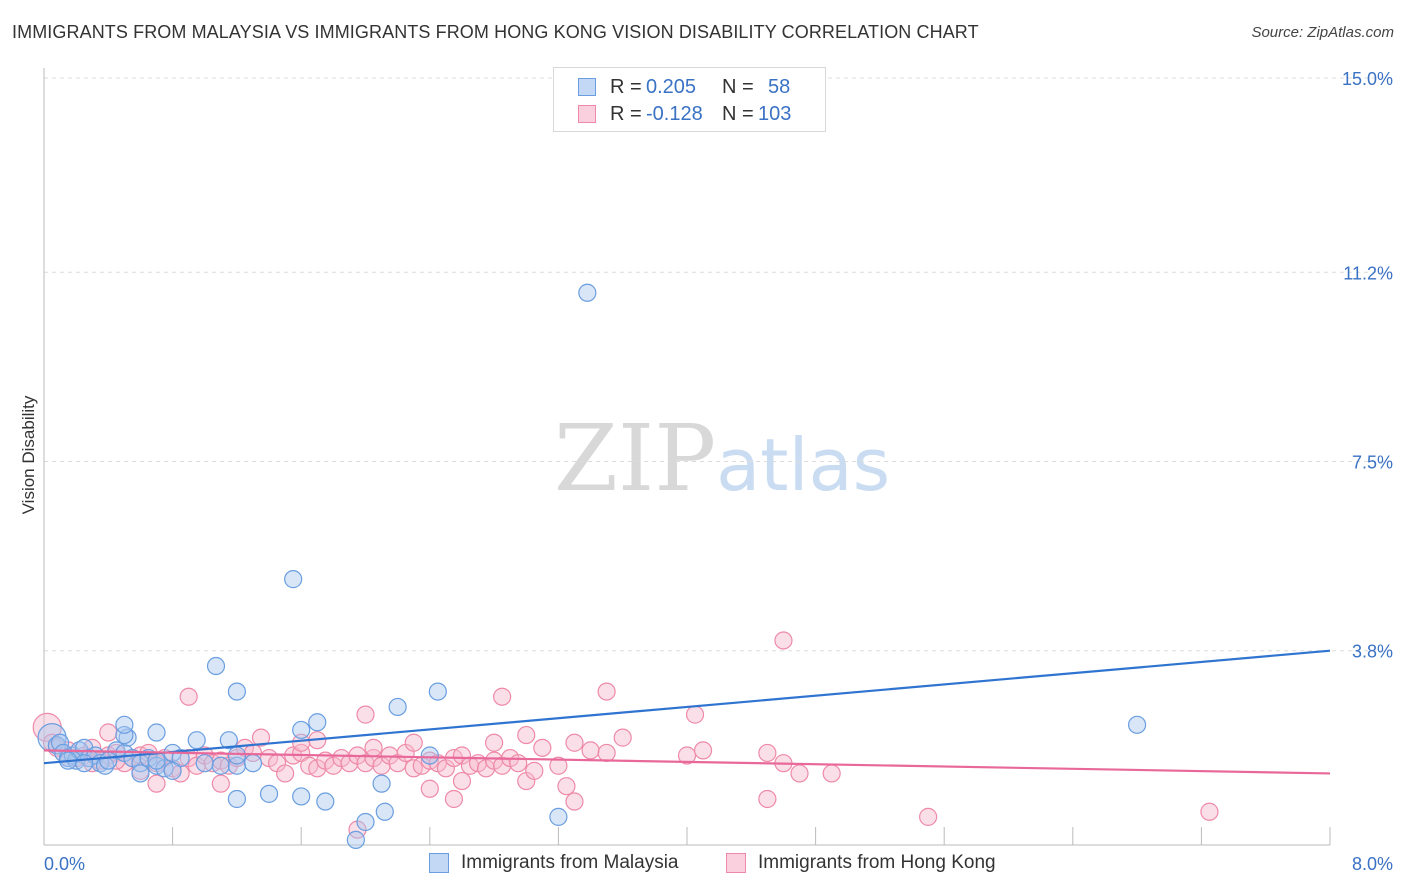 The height and width of the screenshot is (892, 1406). Describe the element at coordinates (687, 762) in the screenshot. I see `trend-line-hong-kong` at that location.